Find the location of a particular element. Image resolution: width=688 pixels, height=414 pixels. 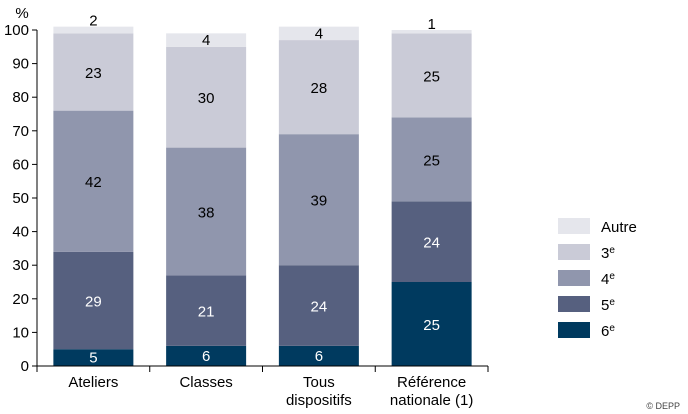

data-label: 2 is located at coordinates (93, 21).